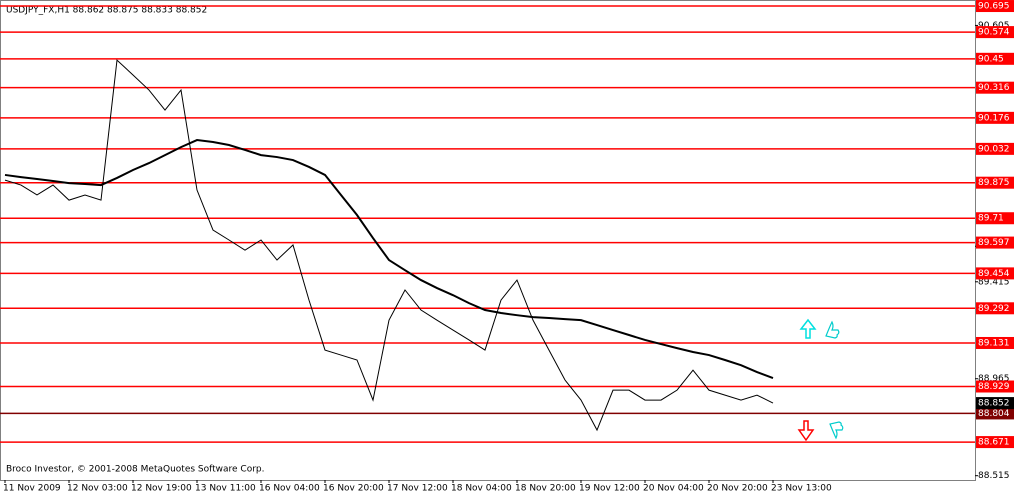 The height and width of the screenshot is (495, 1014). I want to click on price-label: 88.852, so click(994, 404).